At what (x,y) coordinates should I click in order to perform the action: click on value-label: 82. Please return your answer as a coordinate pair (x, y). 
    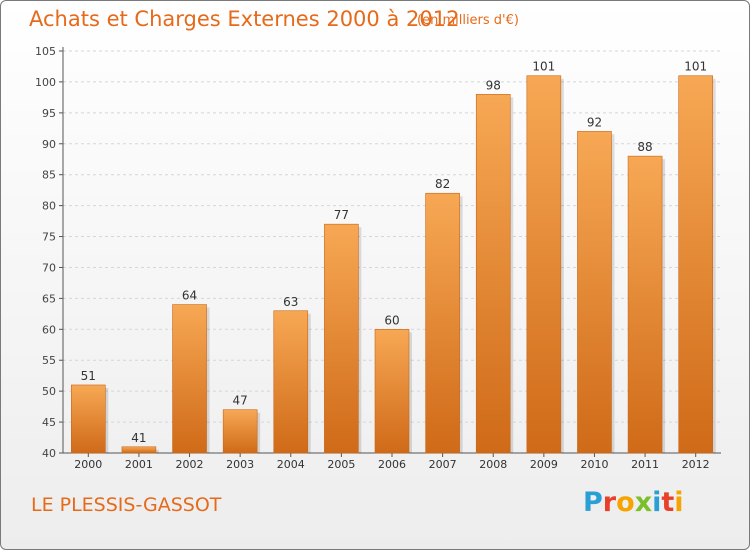
    Looking at the image, I should click on (442, 184).